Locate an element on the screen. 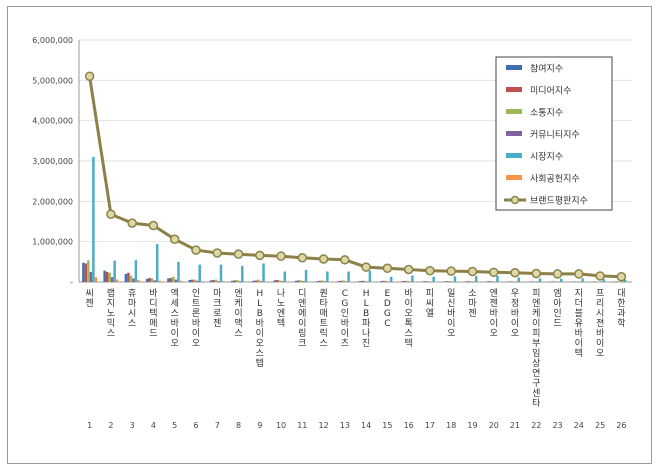  legend-label: 미디어지수 is located at coordinates (550, 91).